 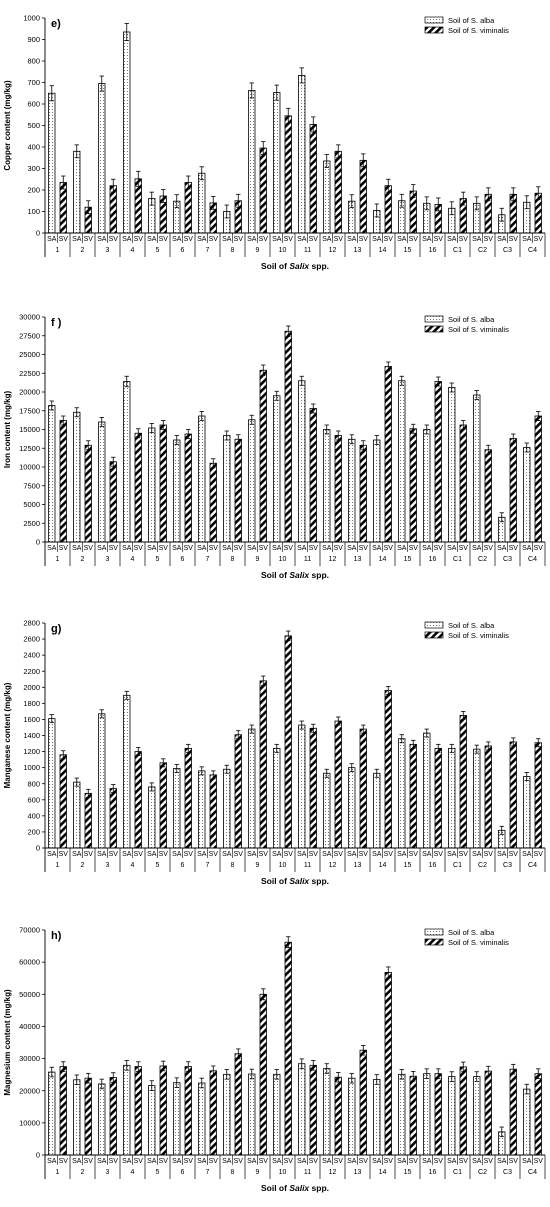 What do you see at coordinates (31, 655) in the screenshot?
I see `y-tick-label: 2400` at bounding box center [31, 655].